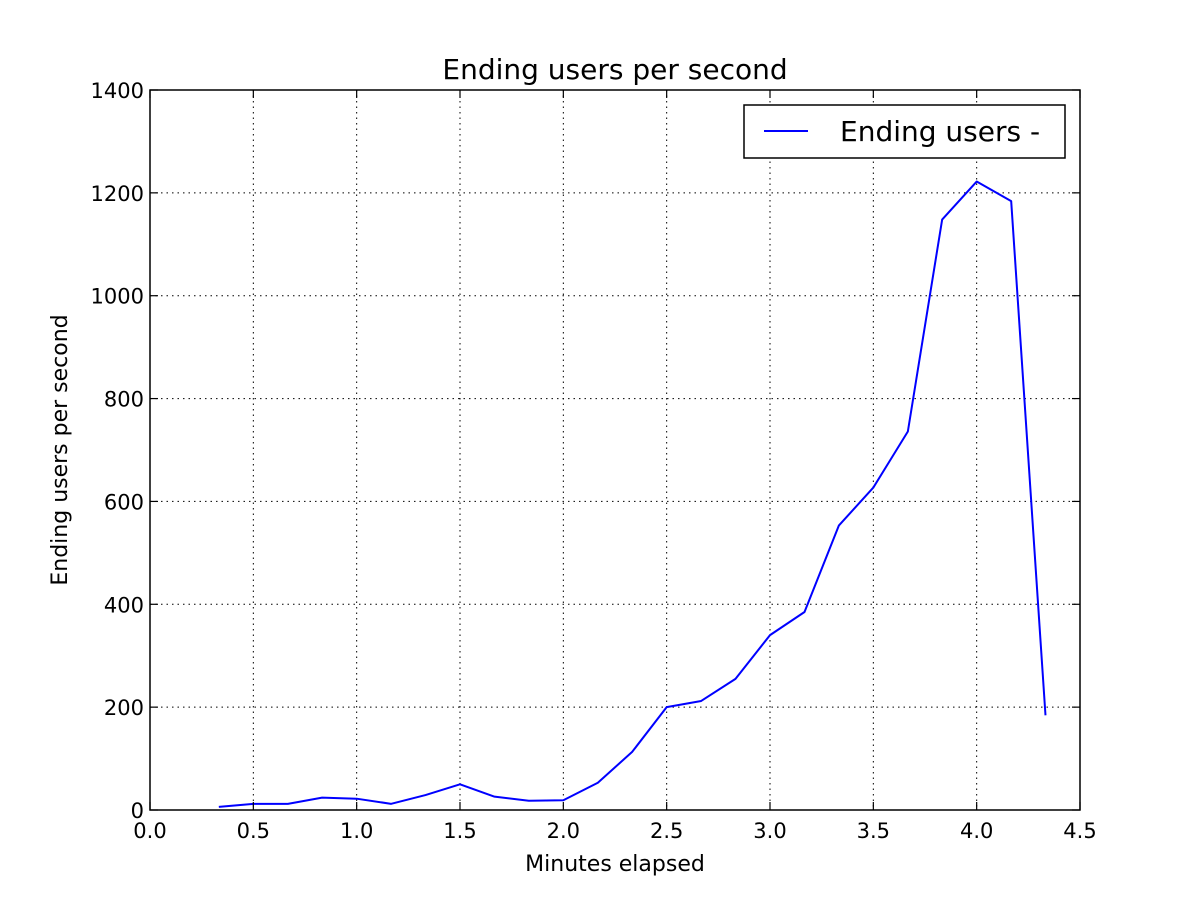  I want to click on legend-label: Ending users -, so click(940, 131).